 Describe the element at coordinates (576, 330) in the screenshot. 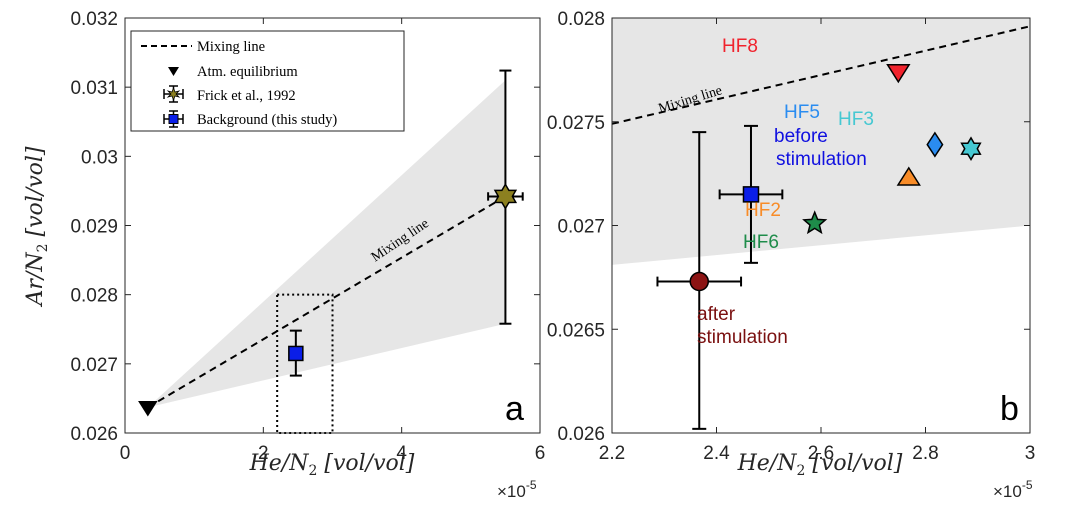

I see `panel-b-ytick-label: 0.0265` at that location.